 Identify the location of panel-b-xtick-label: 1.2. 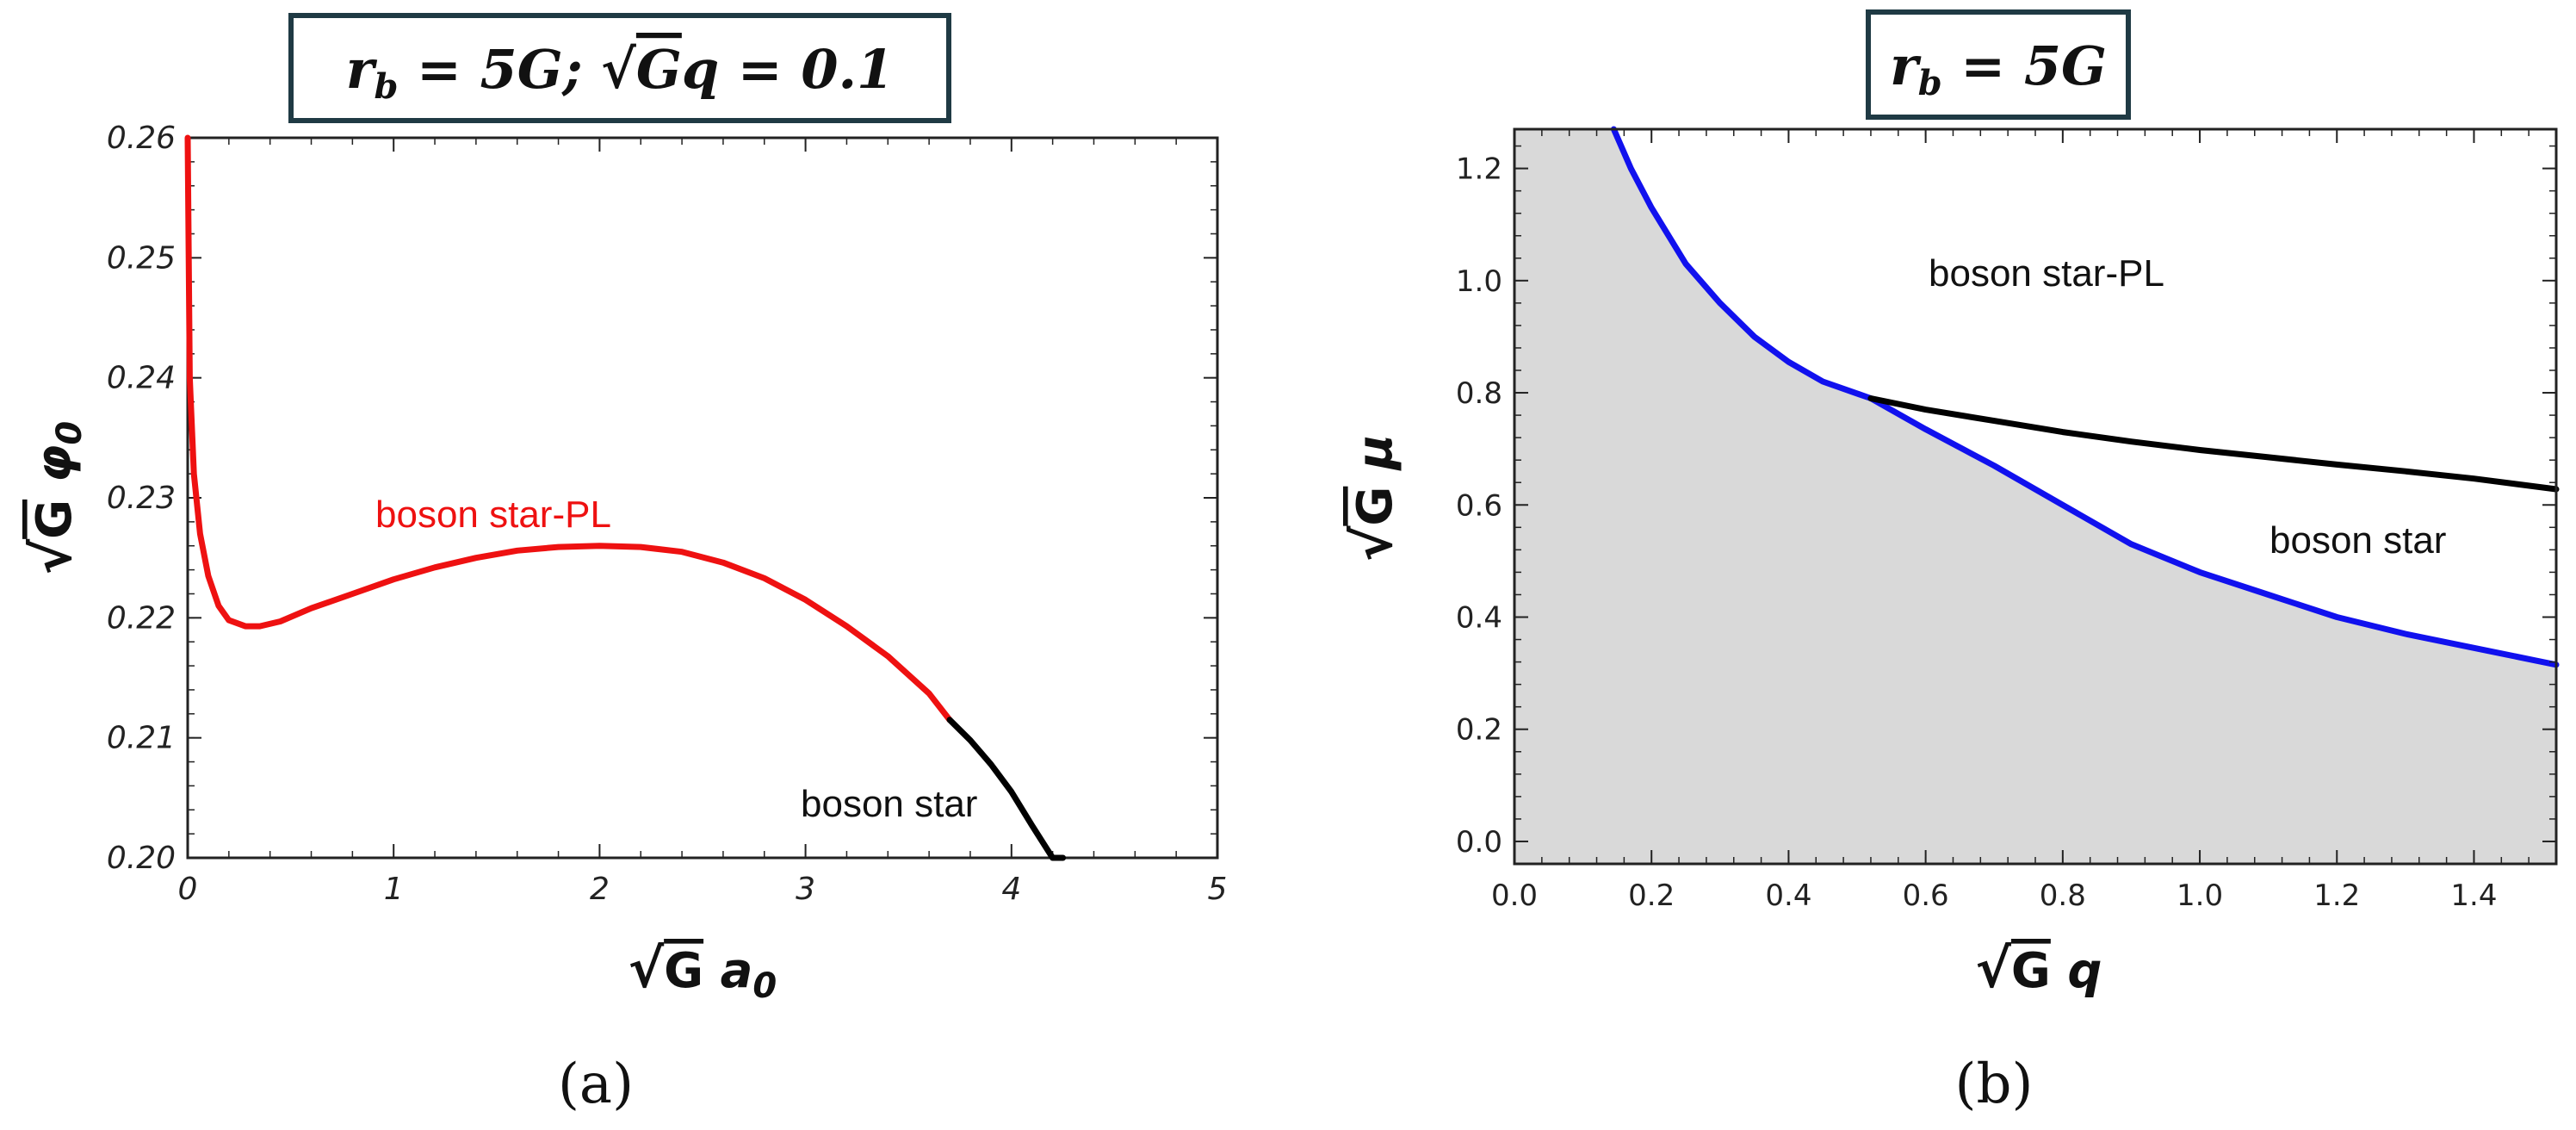
(2336, 896).